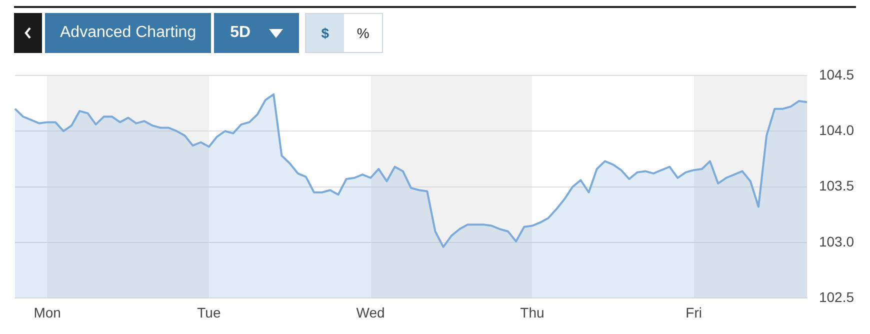 The image size is (870, 334). Describe the element at coordinates (836, 241) in the screenshot. I see `y-tick-label: 103.0` at that location.